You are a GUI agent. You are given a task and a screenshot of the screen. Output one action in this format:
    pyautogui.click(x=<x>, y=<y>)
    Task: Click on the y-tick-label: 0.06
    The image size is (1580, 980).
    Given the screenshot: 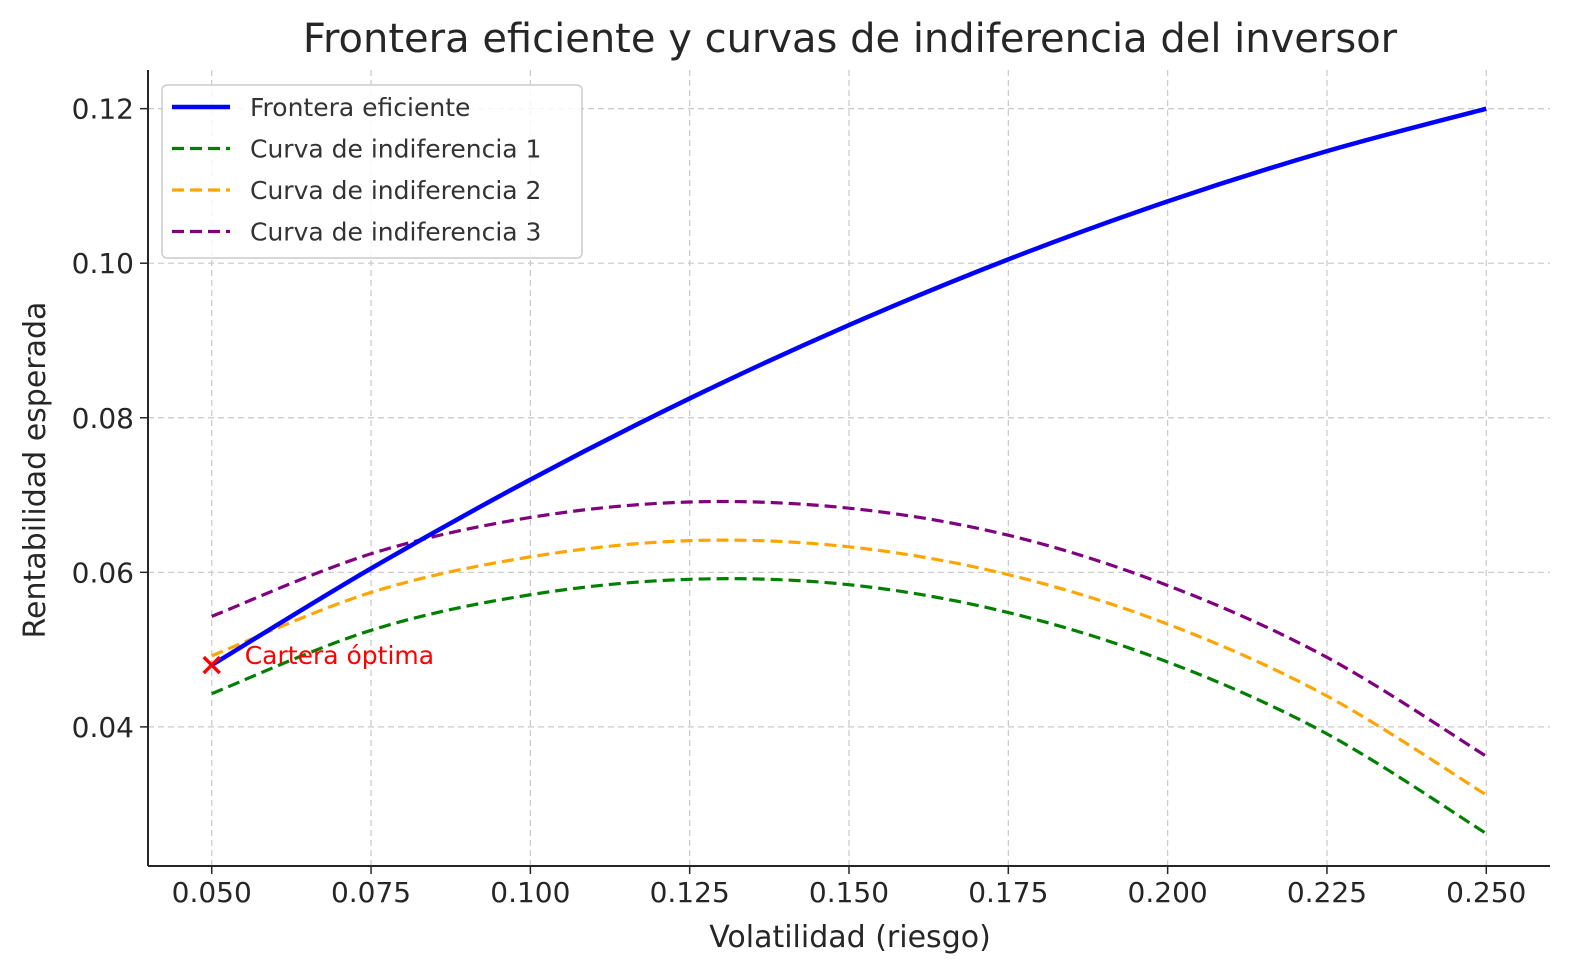 What is the action you would take?
    pyautogui.click(x=103, y=572)
    